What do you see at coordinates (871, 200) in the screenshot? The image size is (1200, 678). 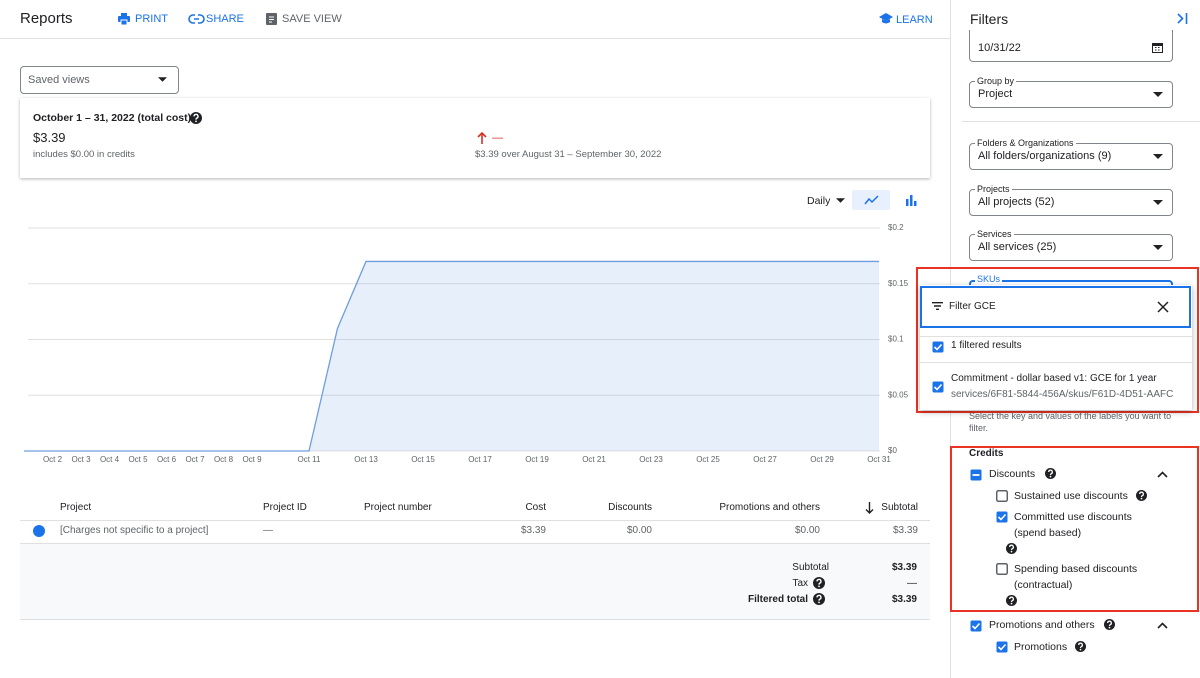 I see `line-chart-icon` at bounding box center [871, 200].